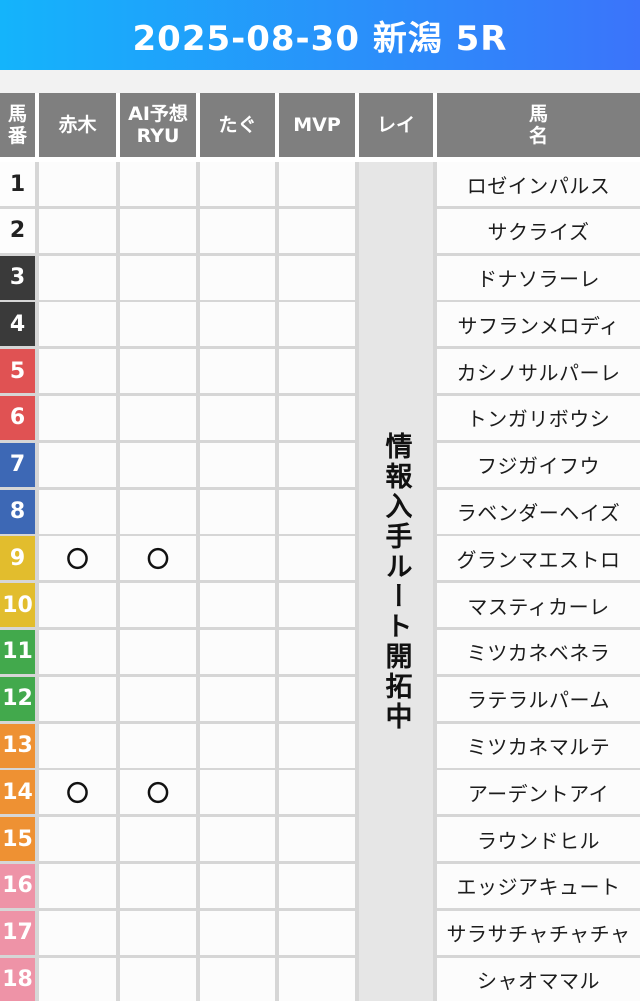  What do you see at coordinates (538, 558) in the screenshot?
I see `horse-name-cell: グランマエストロ` at bounding box center [538, 558].